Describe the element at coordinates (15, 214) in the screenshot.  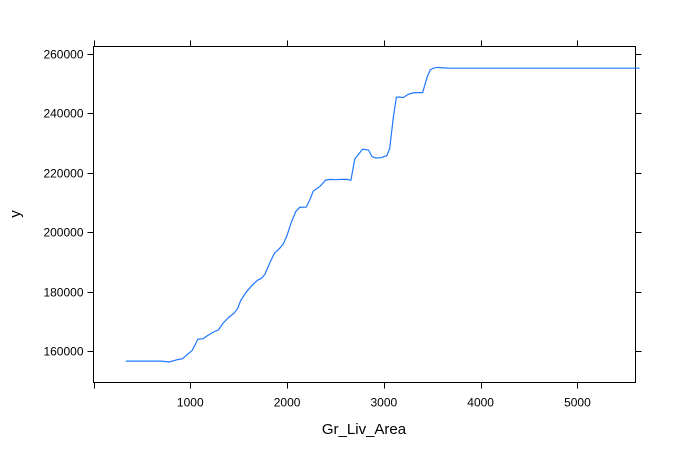
I see `y-axis-title: y` at that location.